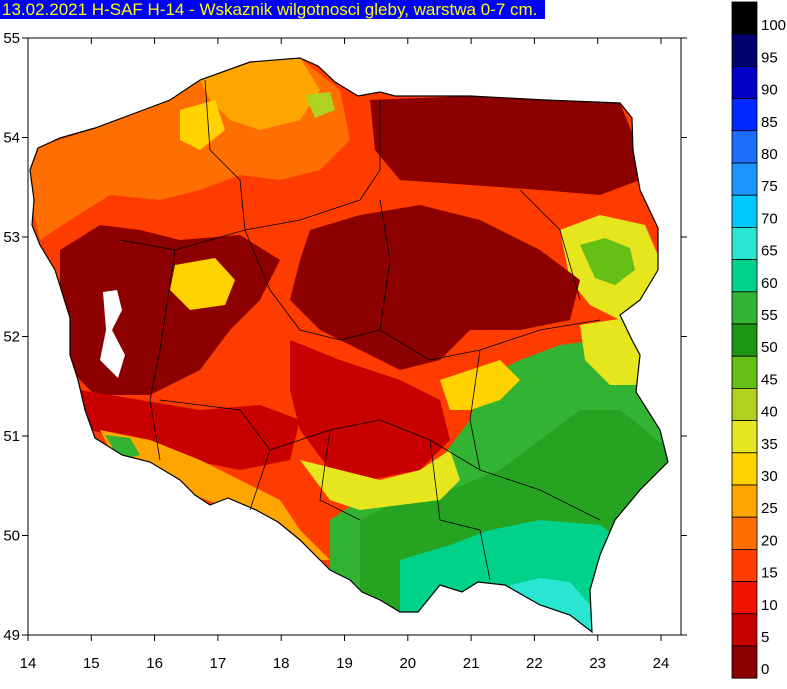  I want to click on legend-label: 45, so click(769, 379).